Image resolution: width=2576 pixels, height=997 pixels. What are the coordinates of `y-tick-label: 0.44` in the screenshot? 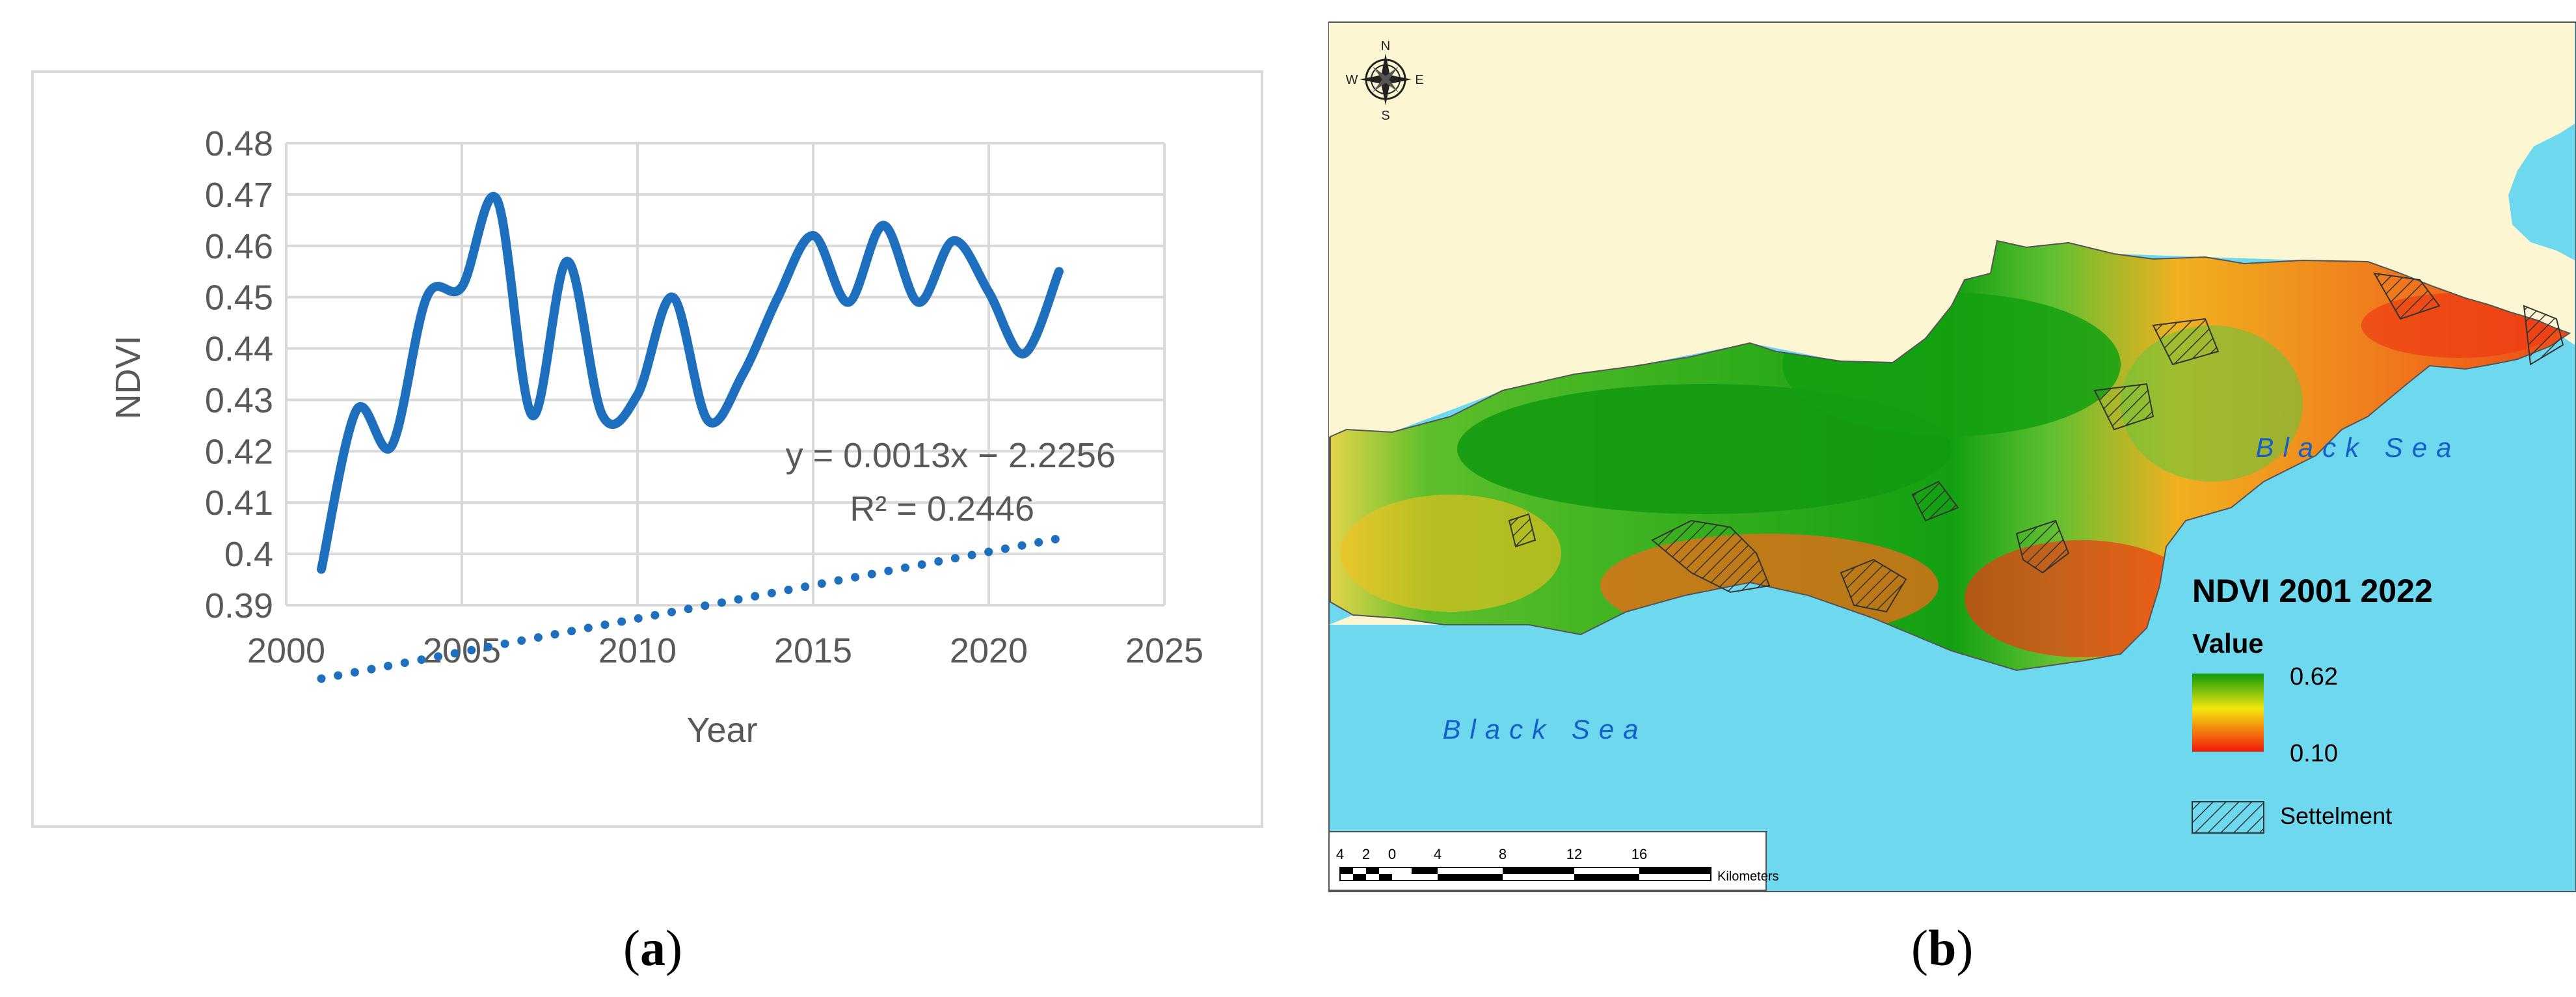 It's located at (239, 349).